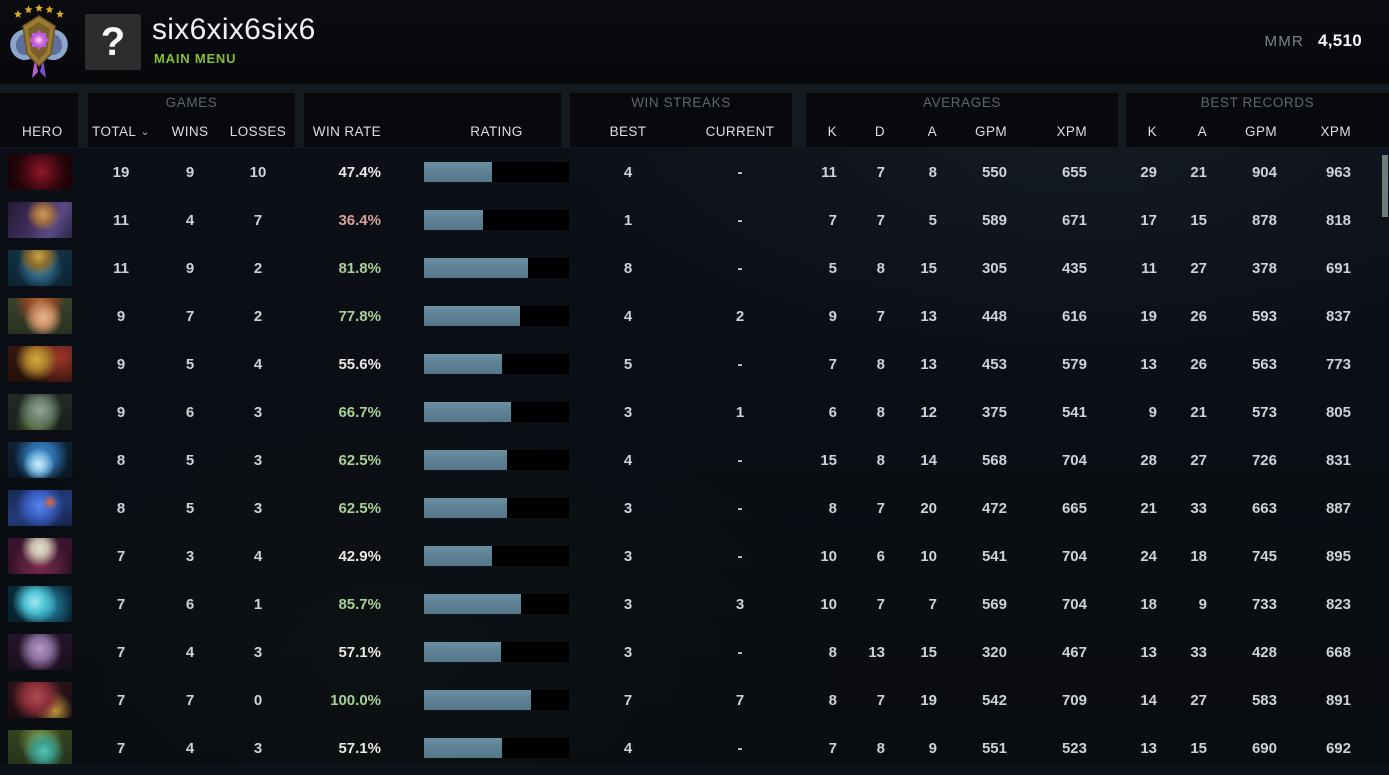  I want to click on best-kills-cell: 28, so click(1148, 460).